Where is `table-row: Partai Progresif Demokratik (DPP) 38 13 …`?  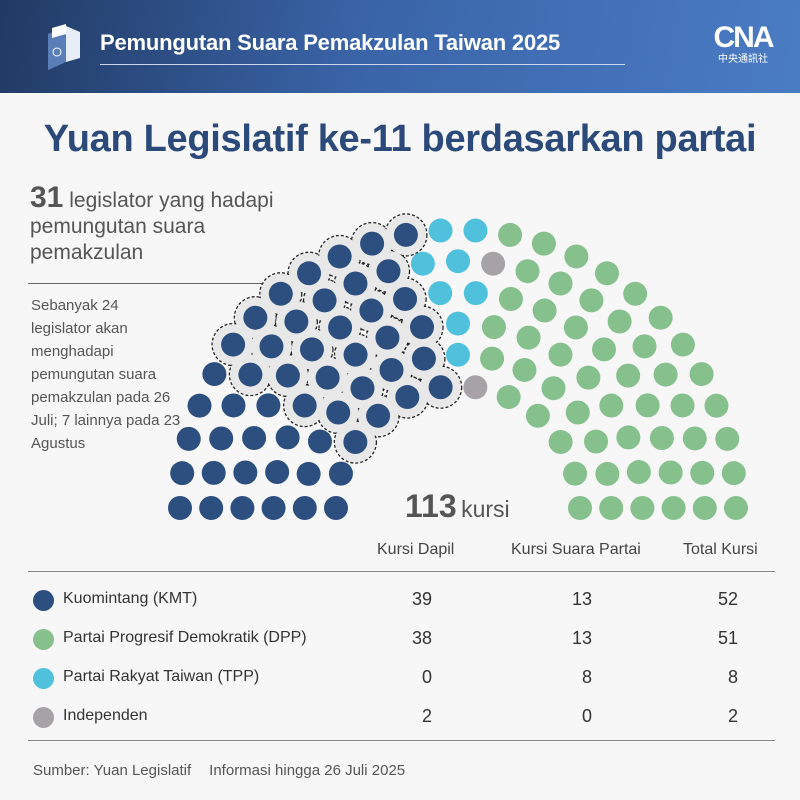
table-row: Partai Progresif Demokratik (DPP) 38 13 … is located at coordinates (401, 641).